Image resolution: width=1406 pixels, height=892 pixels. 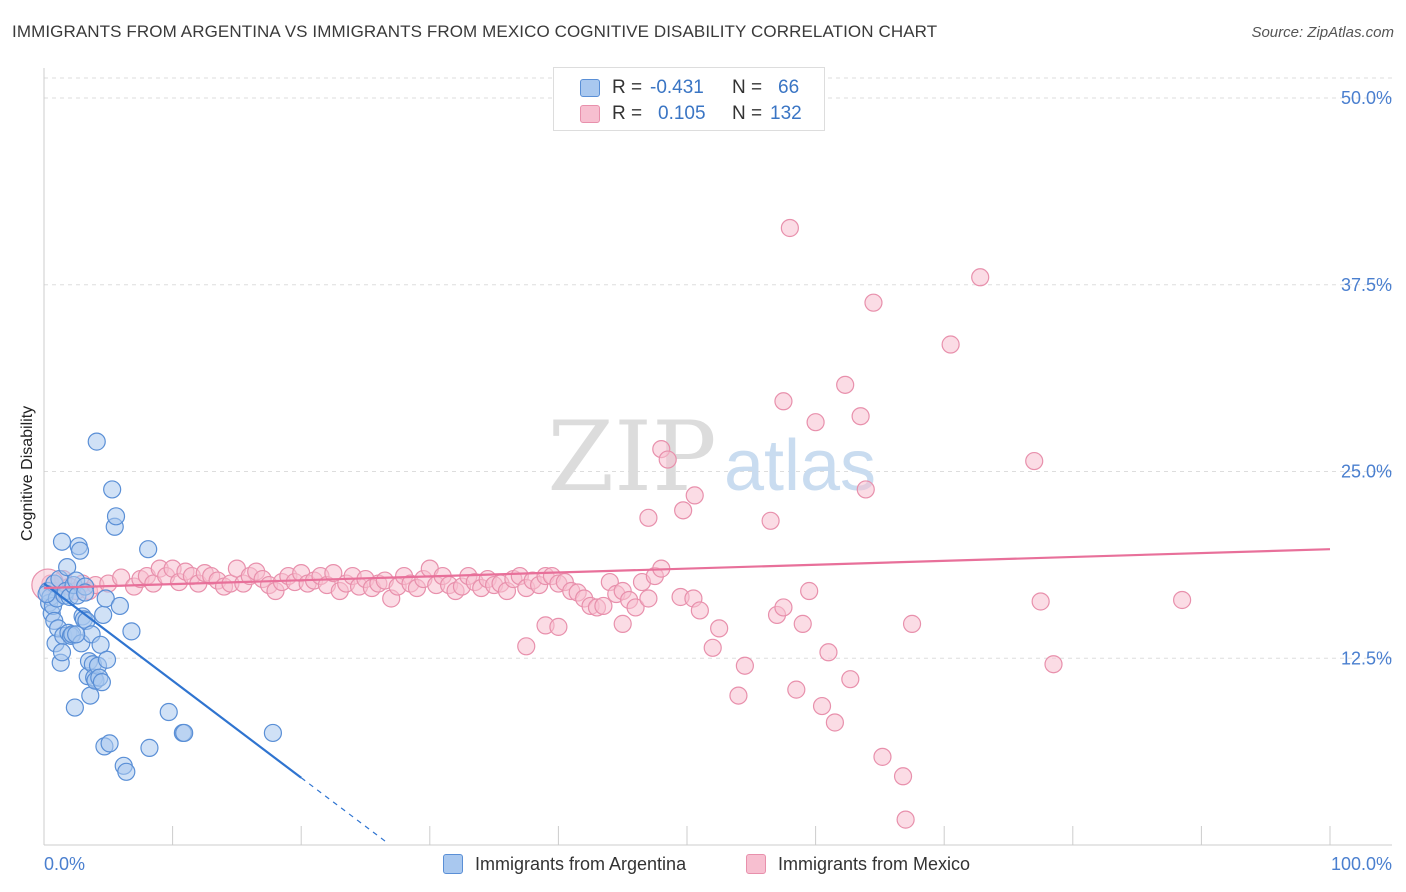 What do you see at coordinates (677, 87) in the screenshot?
I see `legend-r-value: -0.431` at bounding box center [677, 87].